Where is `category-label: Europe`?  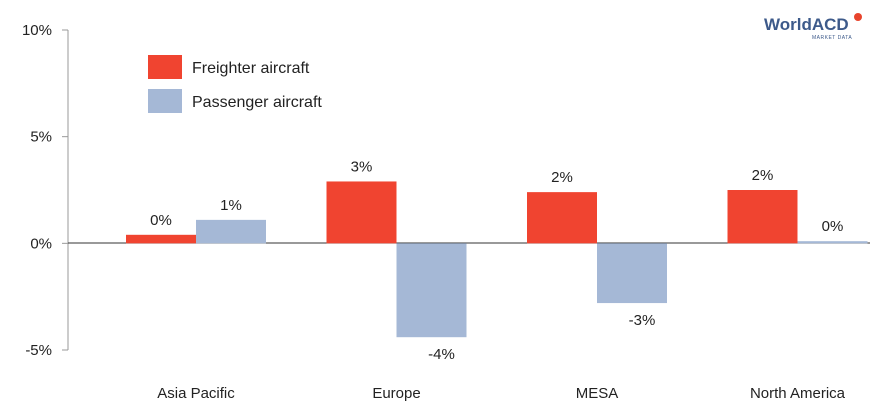
category-label: Europe is located at coordinates (396, 393).